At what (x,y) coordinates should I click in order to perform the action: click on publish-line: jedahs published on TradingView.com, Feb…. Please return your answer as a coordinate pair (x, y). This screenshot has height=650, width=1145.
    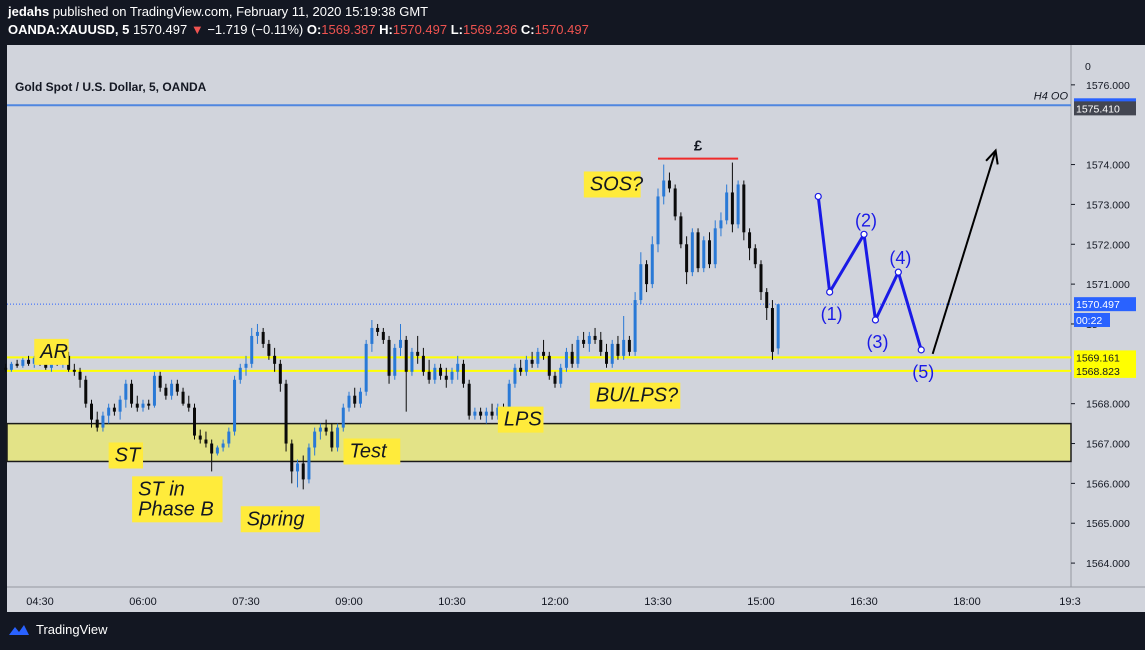
    Looking at the image, I should click on (218, 11).